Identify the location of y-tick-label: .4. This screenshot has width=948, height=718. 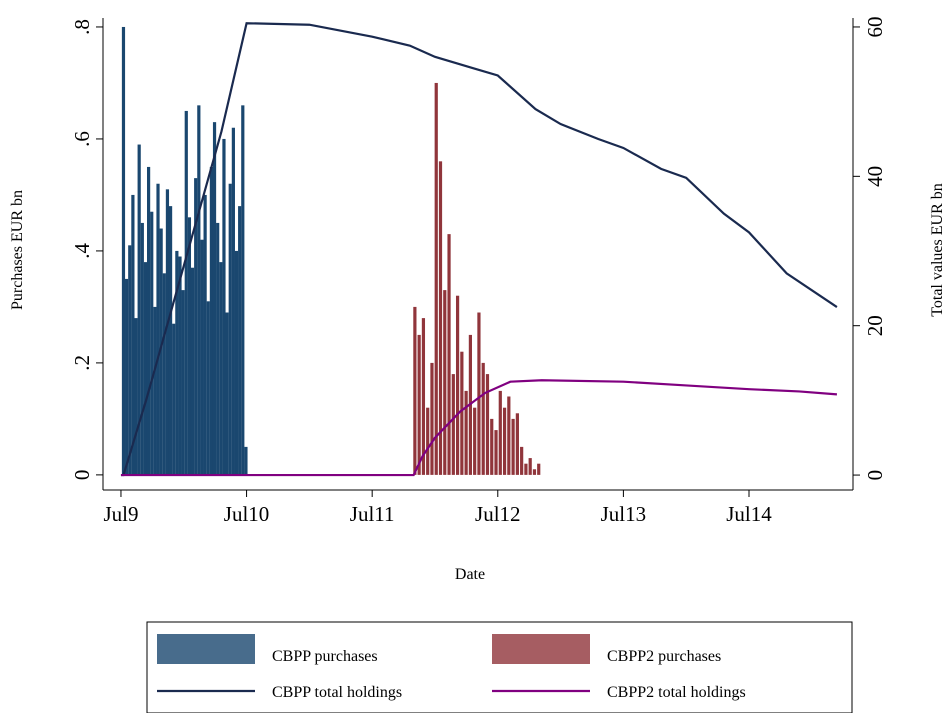
(82, 251).